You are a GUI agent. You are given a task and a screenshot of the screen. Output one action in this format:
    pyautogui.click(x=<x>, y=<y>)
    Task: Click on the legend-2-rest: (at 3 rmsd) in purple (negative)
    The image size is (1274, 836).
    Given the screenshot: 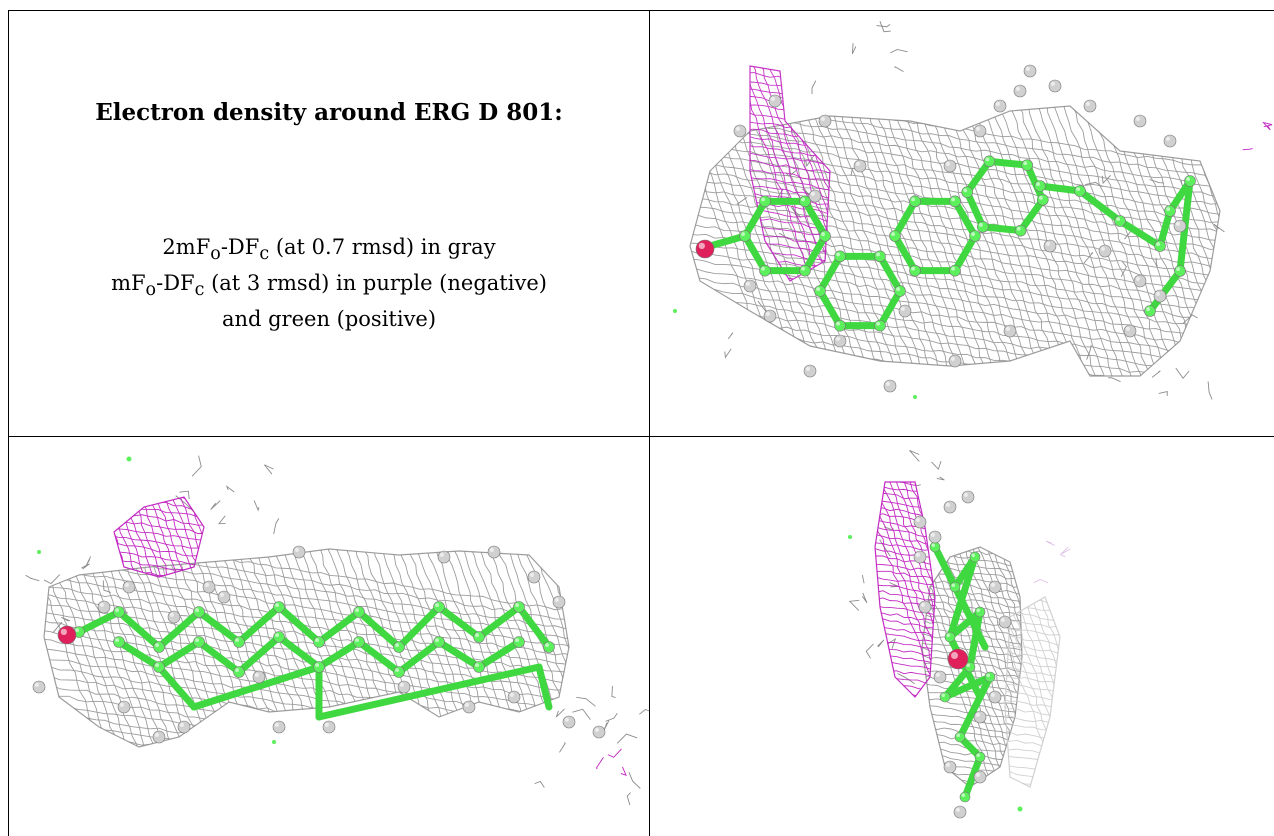 What is the action you would take?
    pyautogui.click(x=375, y=283)
    